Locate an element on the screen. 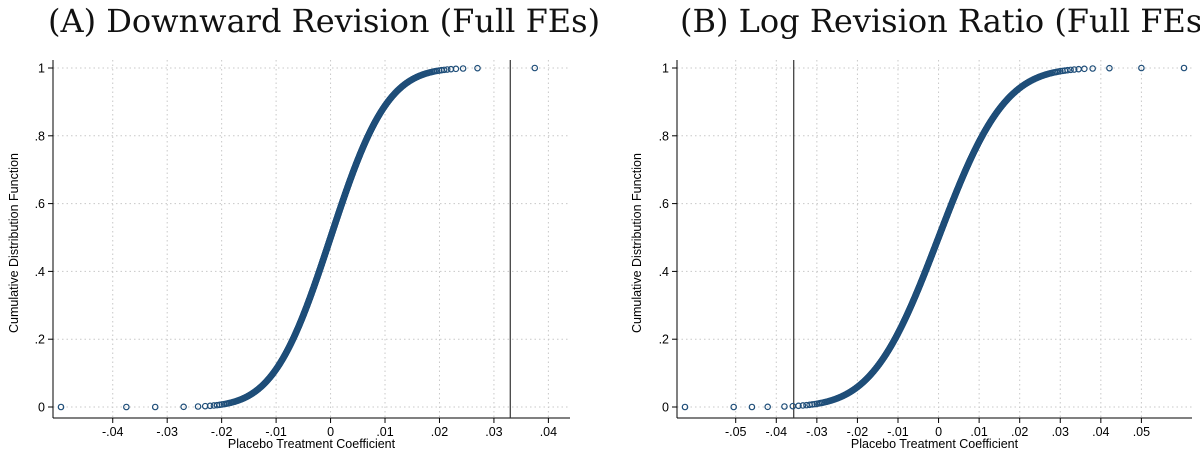 Image resolution: width=1200 pixels, height=459 pixels. x-tick-label: .05 is located at coordinates (1141, 432).